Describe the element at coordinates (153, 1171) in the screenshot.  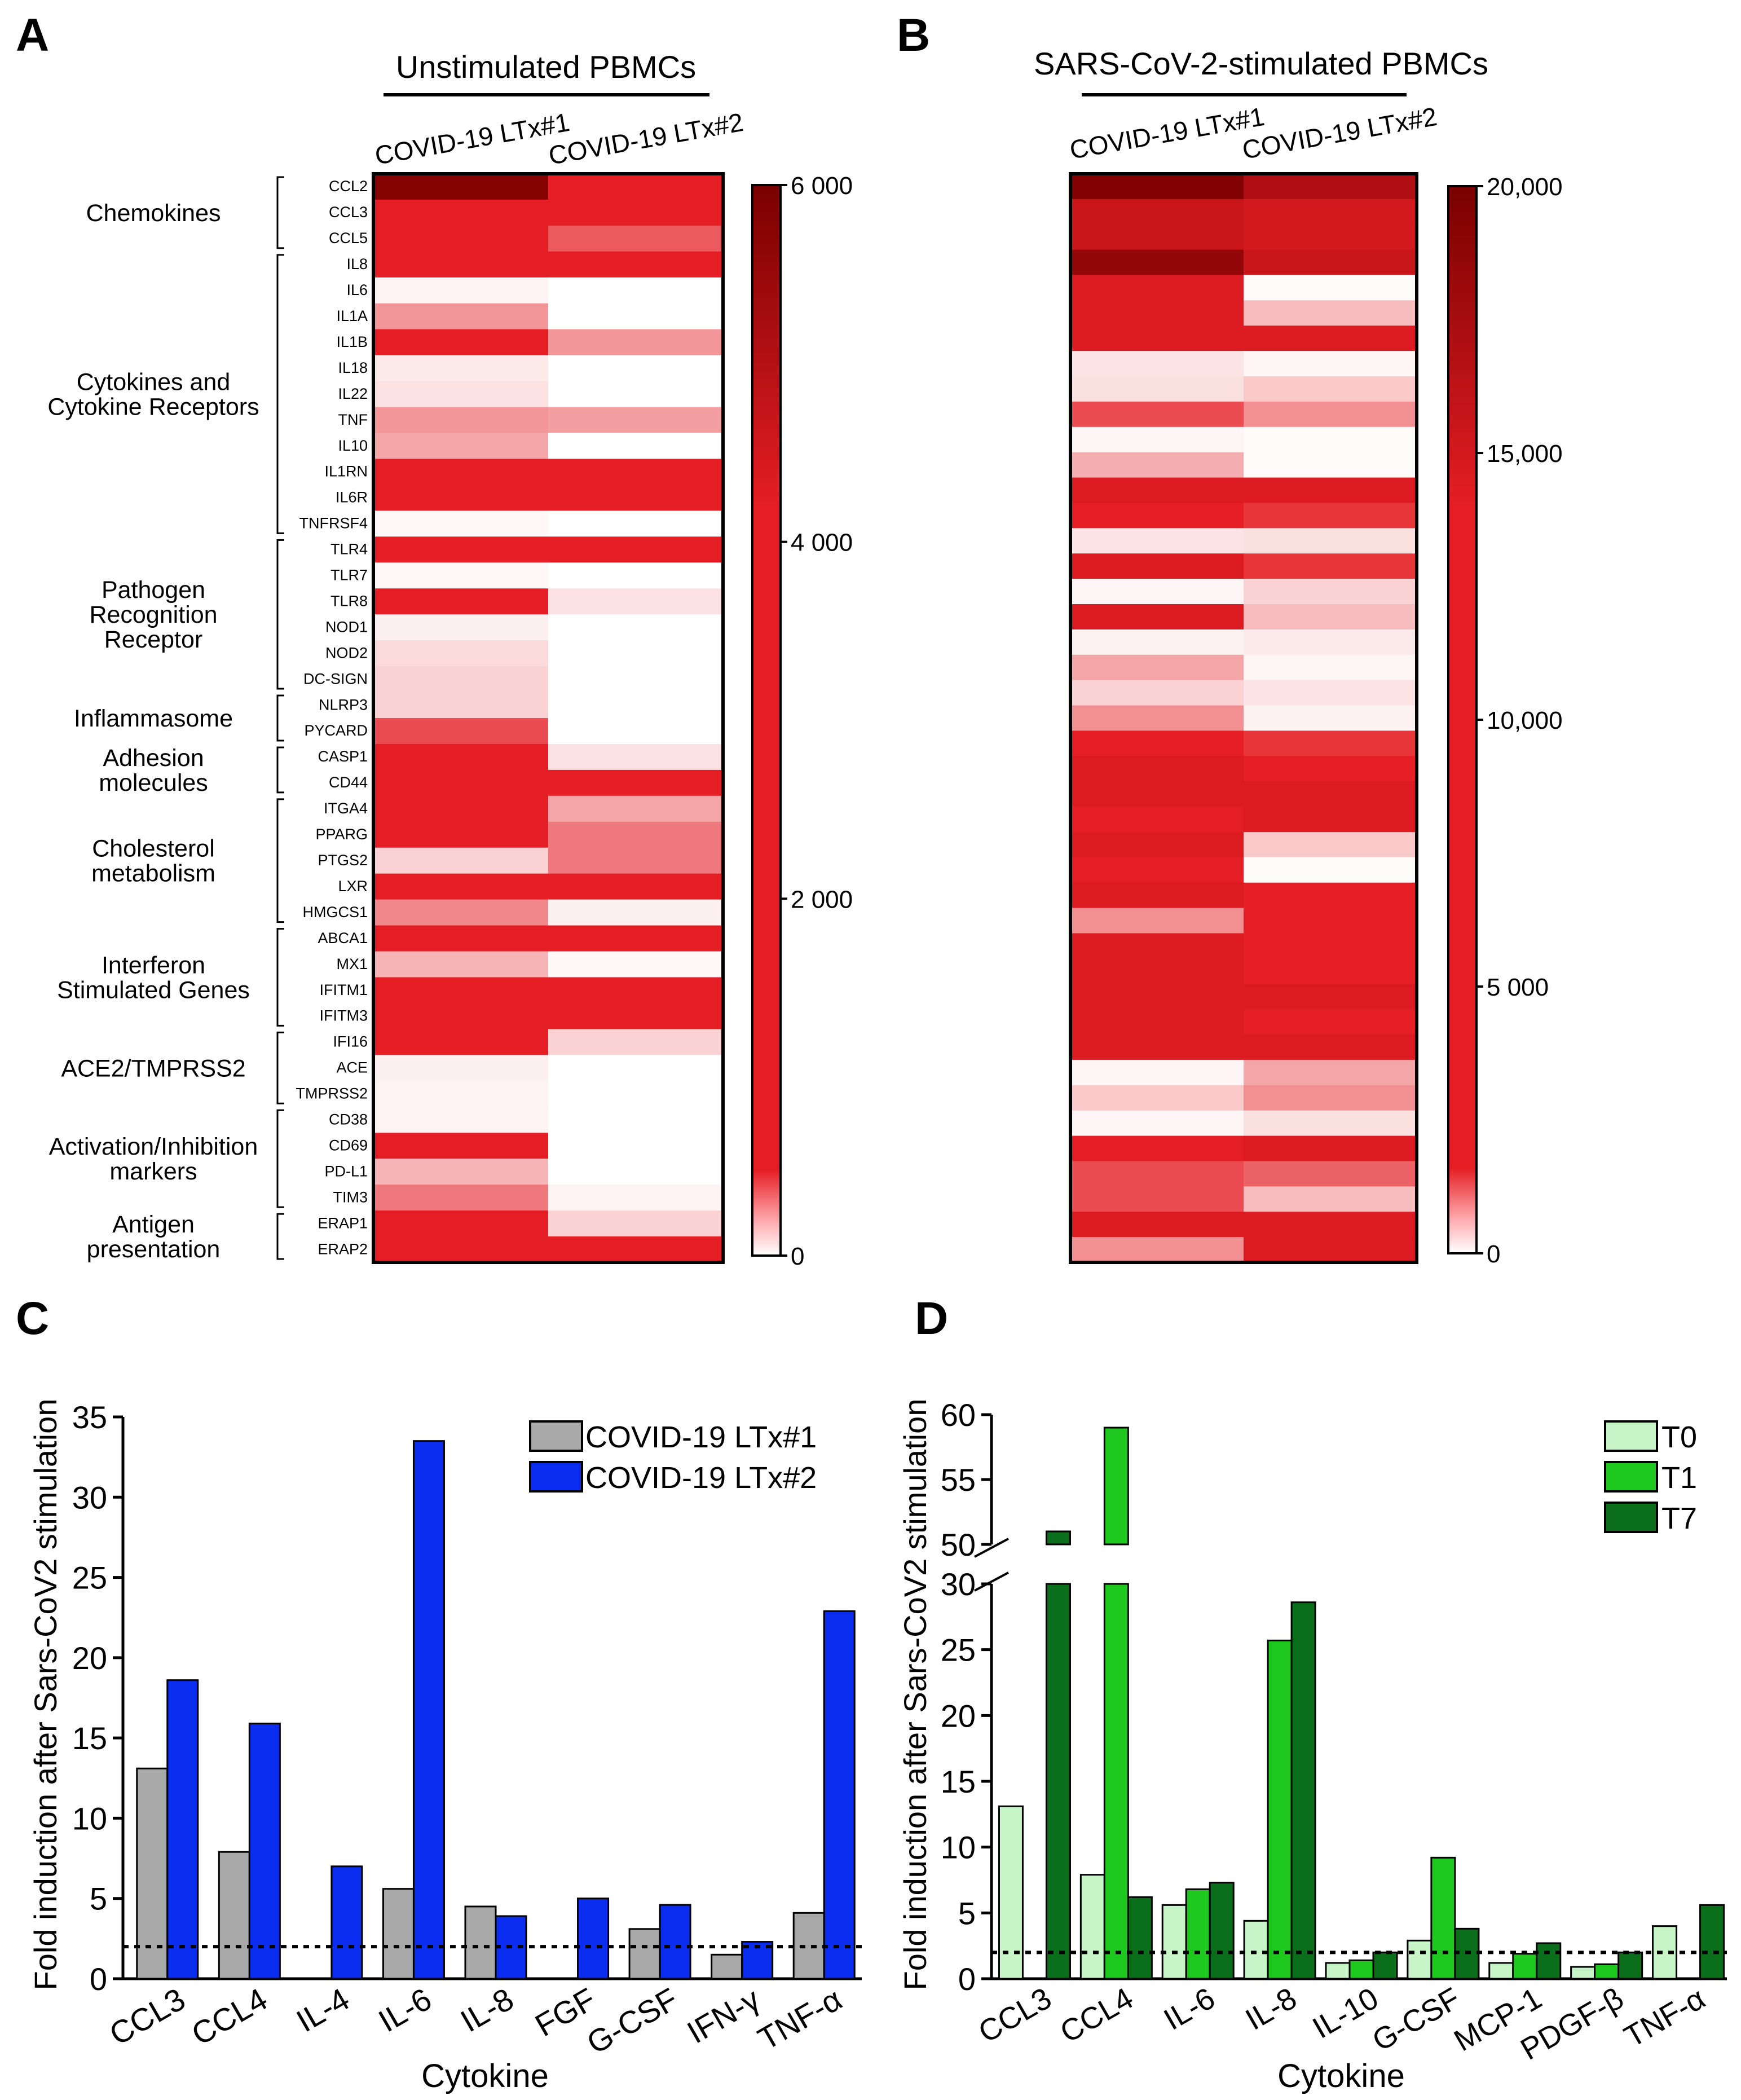
I see `panel-a-group-label-8-1: markers` at that location.